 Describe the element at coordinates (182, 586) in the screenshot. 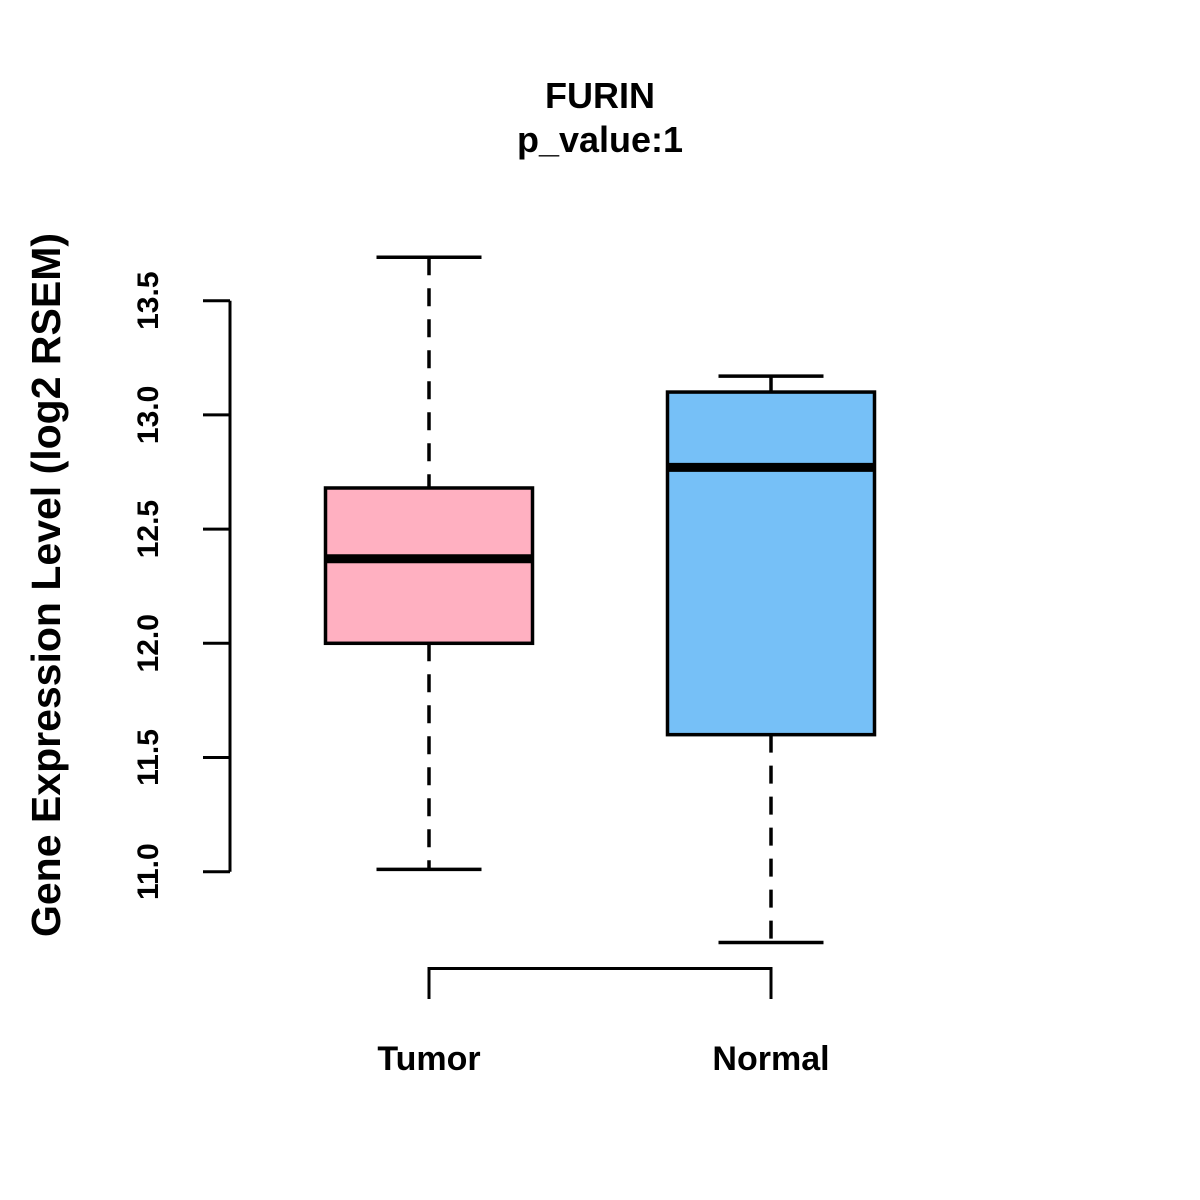

I see `y-axis: 11.0 11.5 12.0 12.5 13.0 13.5` at that location.